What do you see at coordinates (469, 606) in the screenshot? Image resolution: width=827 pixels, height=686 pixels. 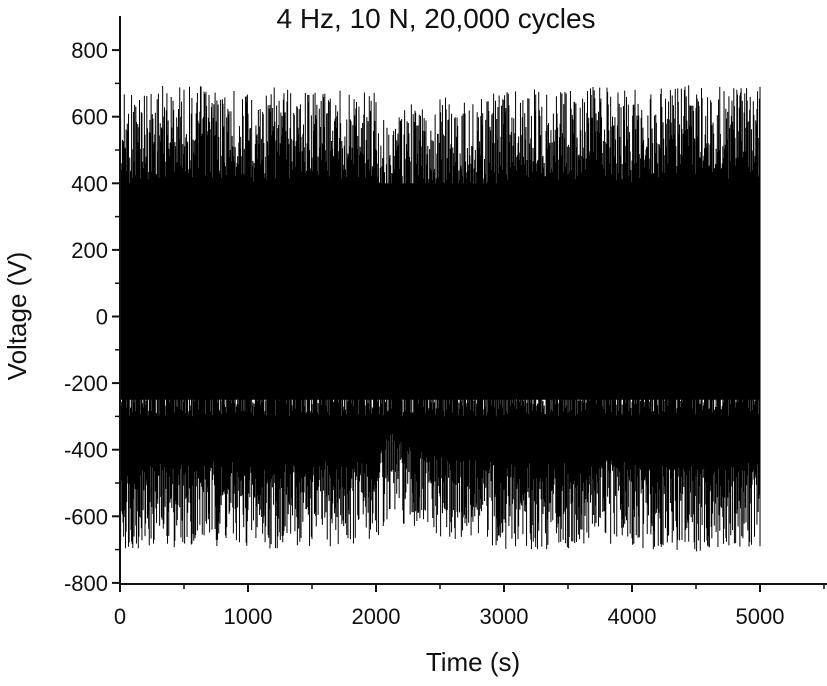 I see `x-axis-ticks: 0 1000 2000 3000 4000 5000` at bounding box center [469, 606].